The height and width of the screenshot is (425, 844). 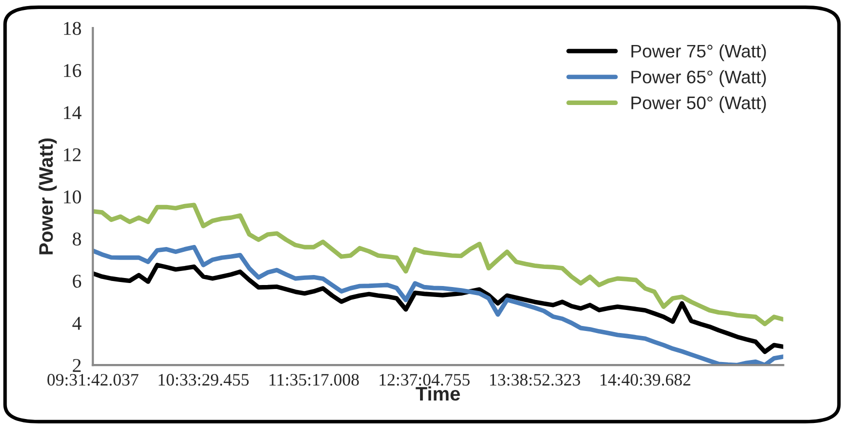 I want to click on y-tick-label: 8, so click(x=76, y=239).